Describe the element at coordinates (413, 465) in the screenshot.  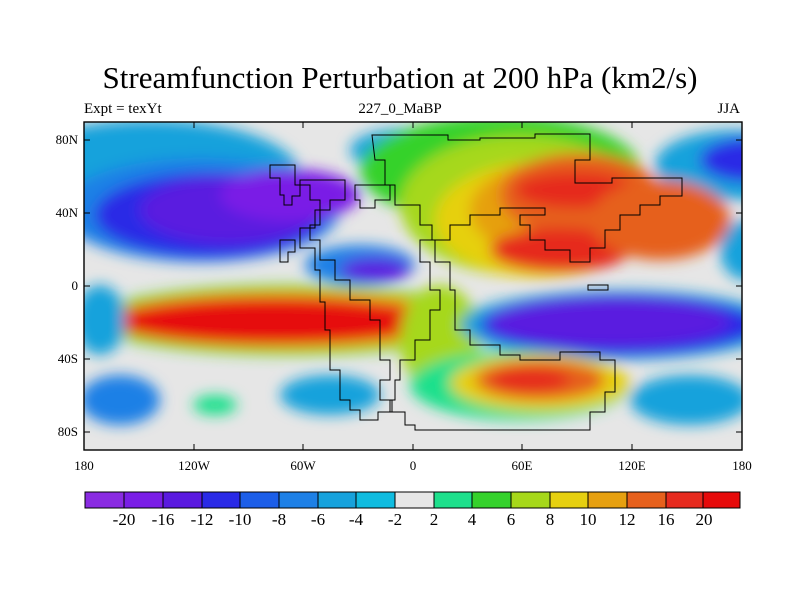
I see `lon-label: 0` at that location.